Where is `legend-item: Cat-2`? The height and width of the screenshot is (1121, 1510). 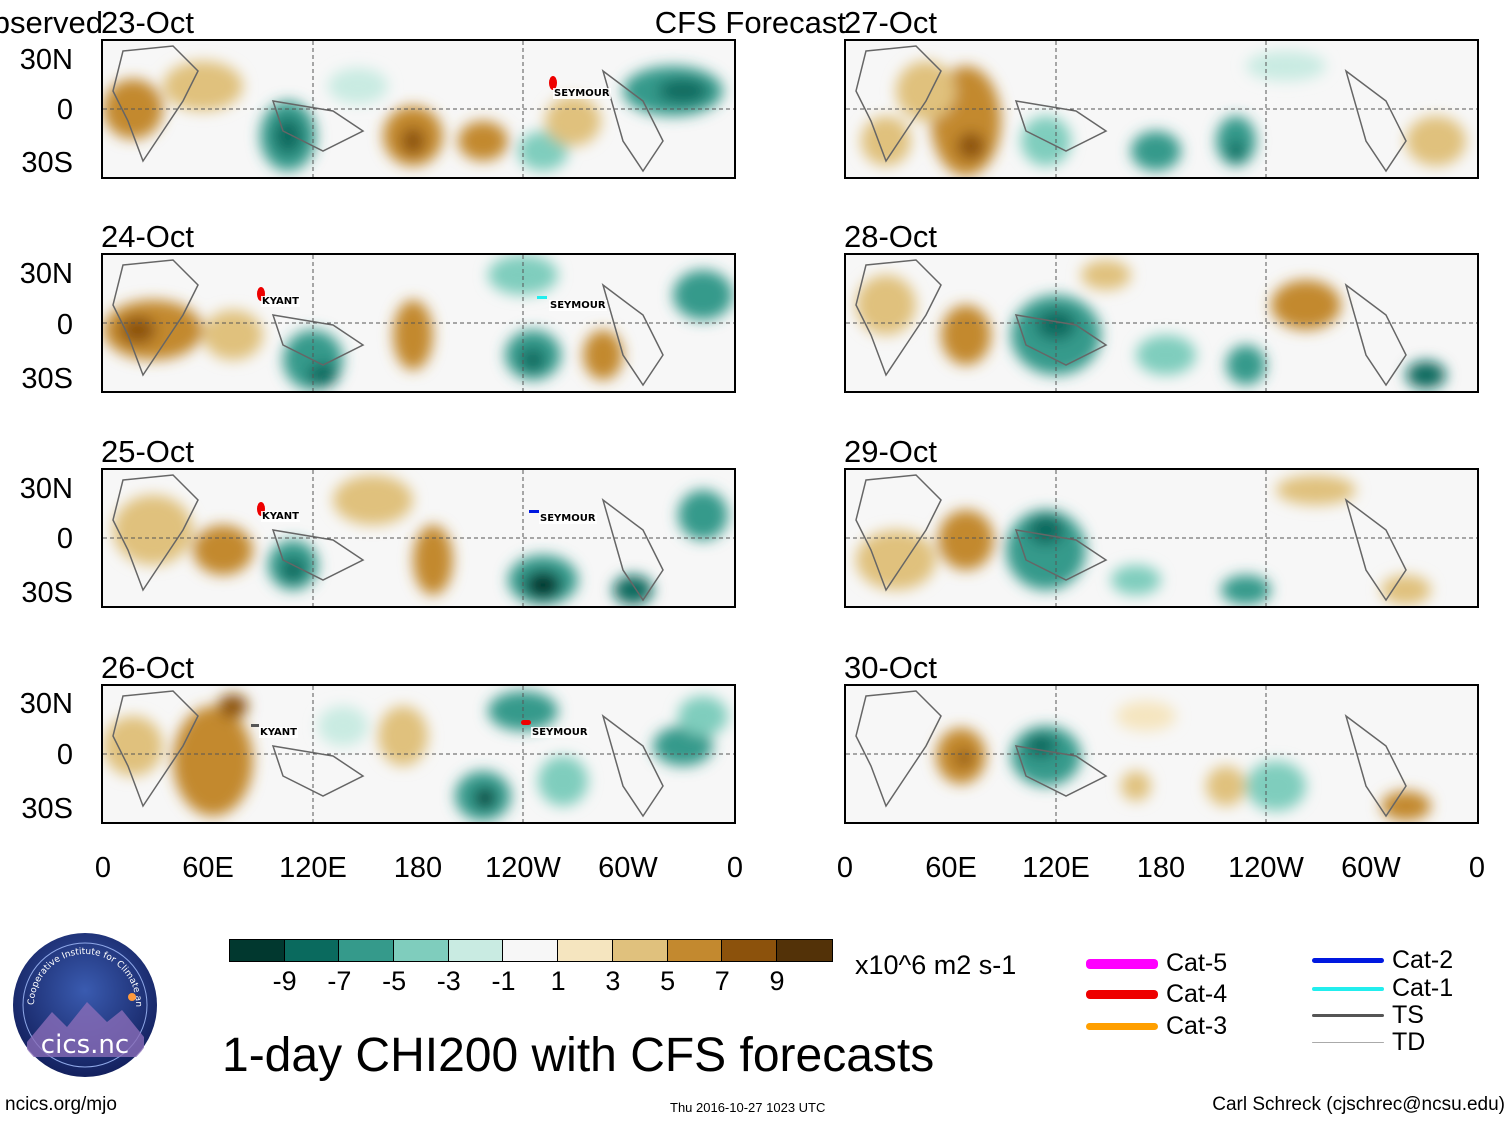 legend-item: Cat-2 is located at coordinates (1382, 960).